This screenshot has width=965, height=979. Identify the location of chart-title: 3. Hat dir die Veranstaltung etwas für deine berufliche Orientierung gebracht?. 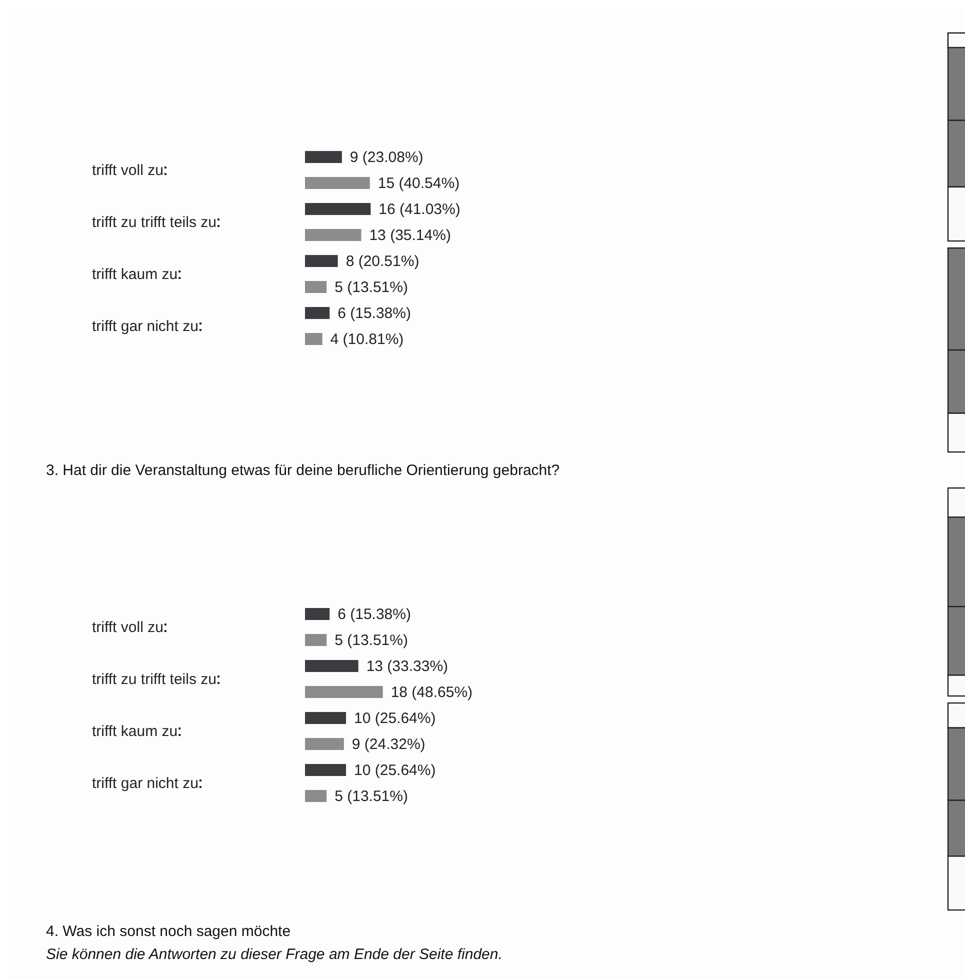
(303, 470).